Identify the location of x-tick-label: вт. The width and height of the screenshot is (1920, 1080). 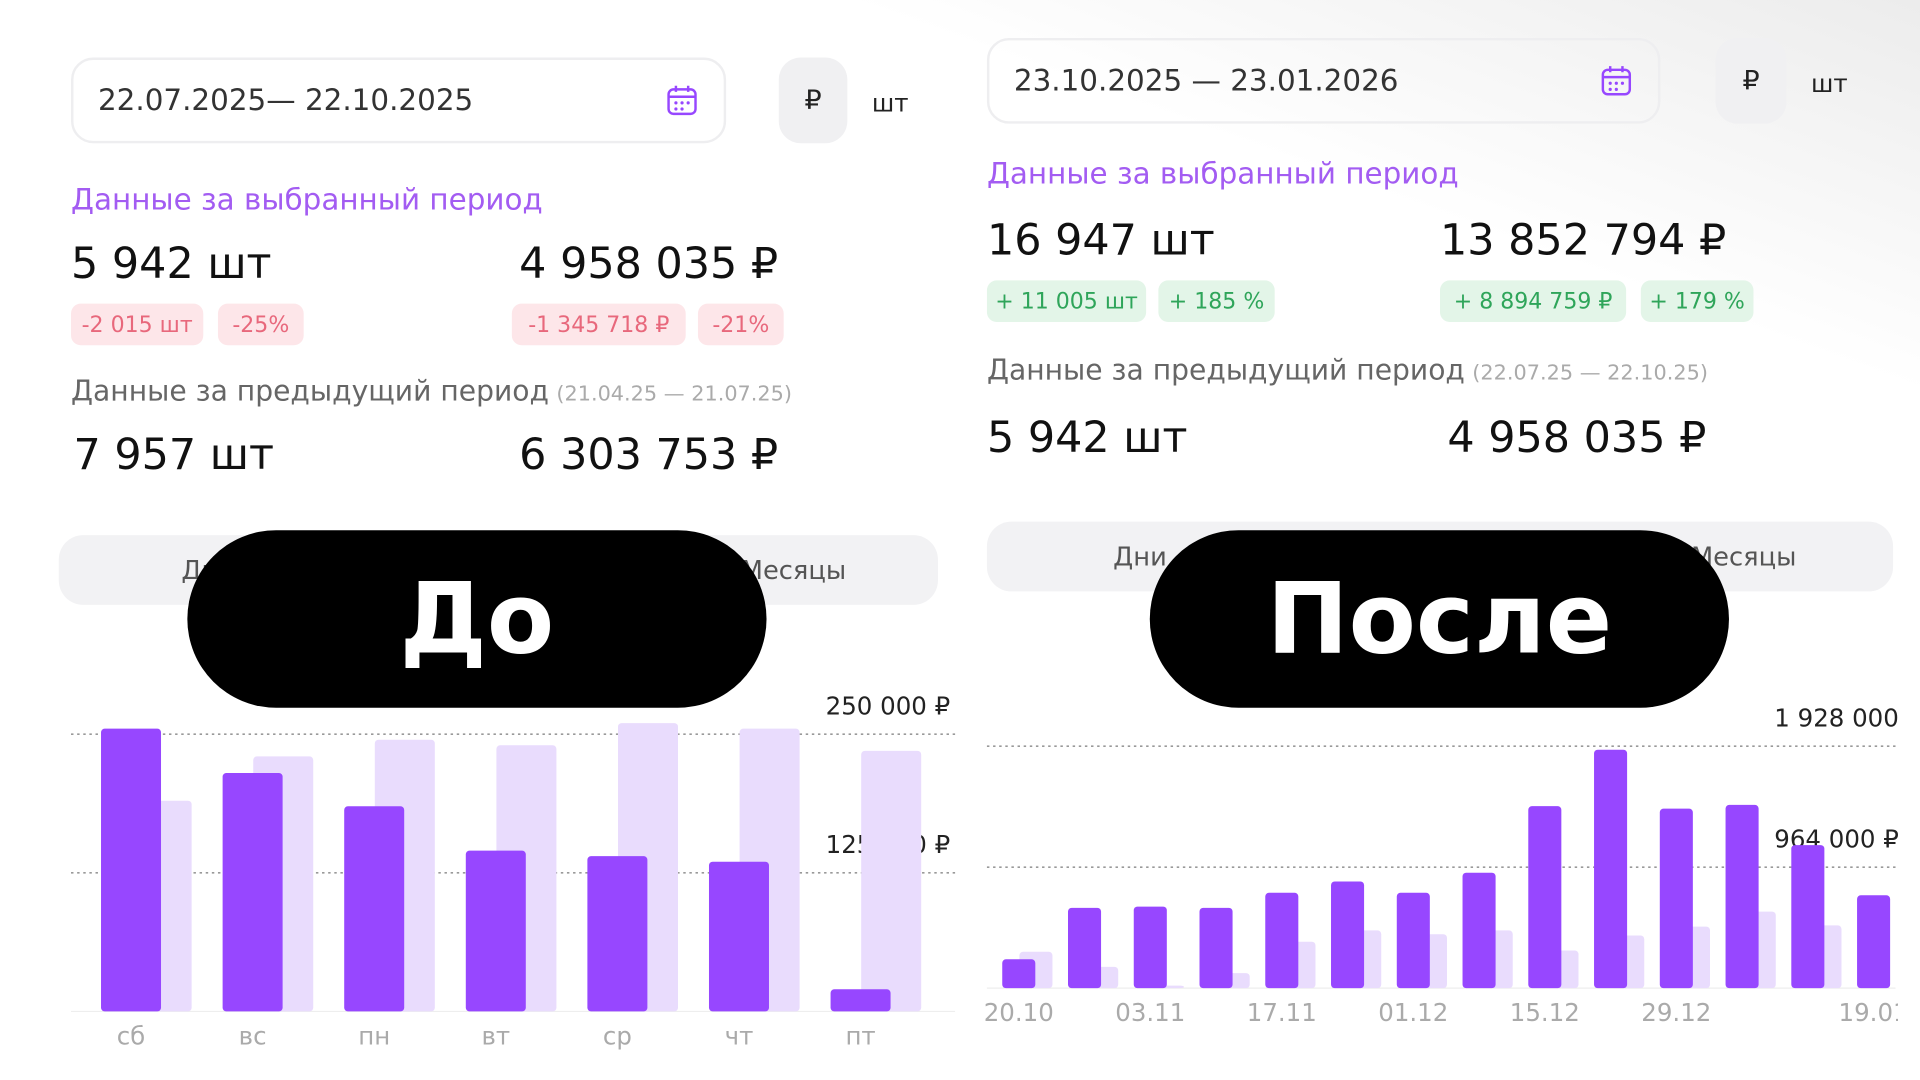
(495, 1035).